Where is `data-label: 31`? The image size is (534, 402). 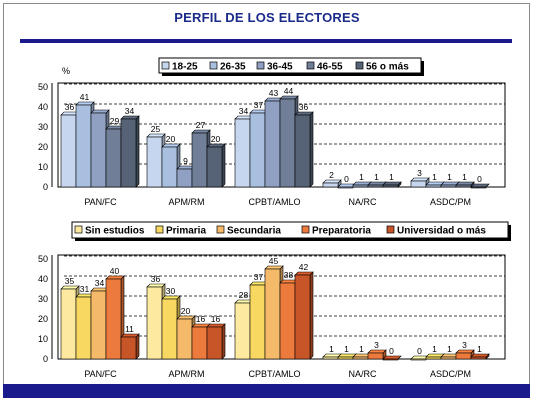 data-label: 31 is located at coordinates (85, 289).